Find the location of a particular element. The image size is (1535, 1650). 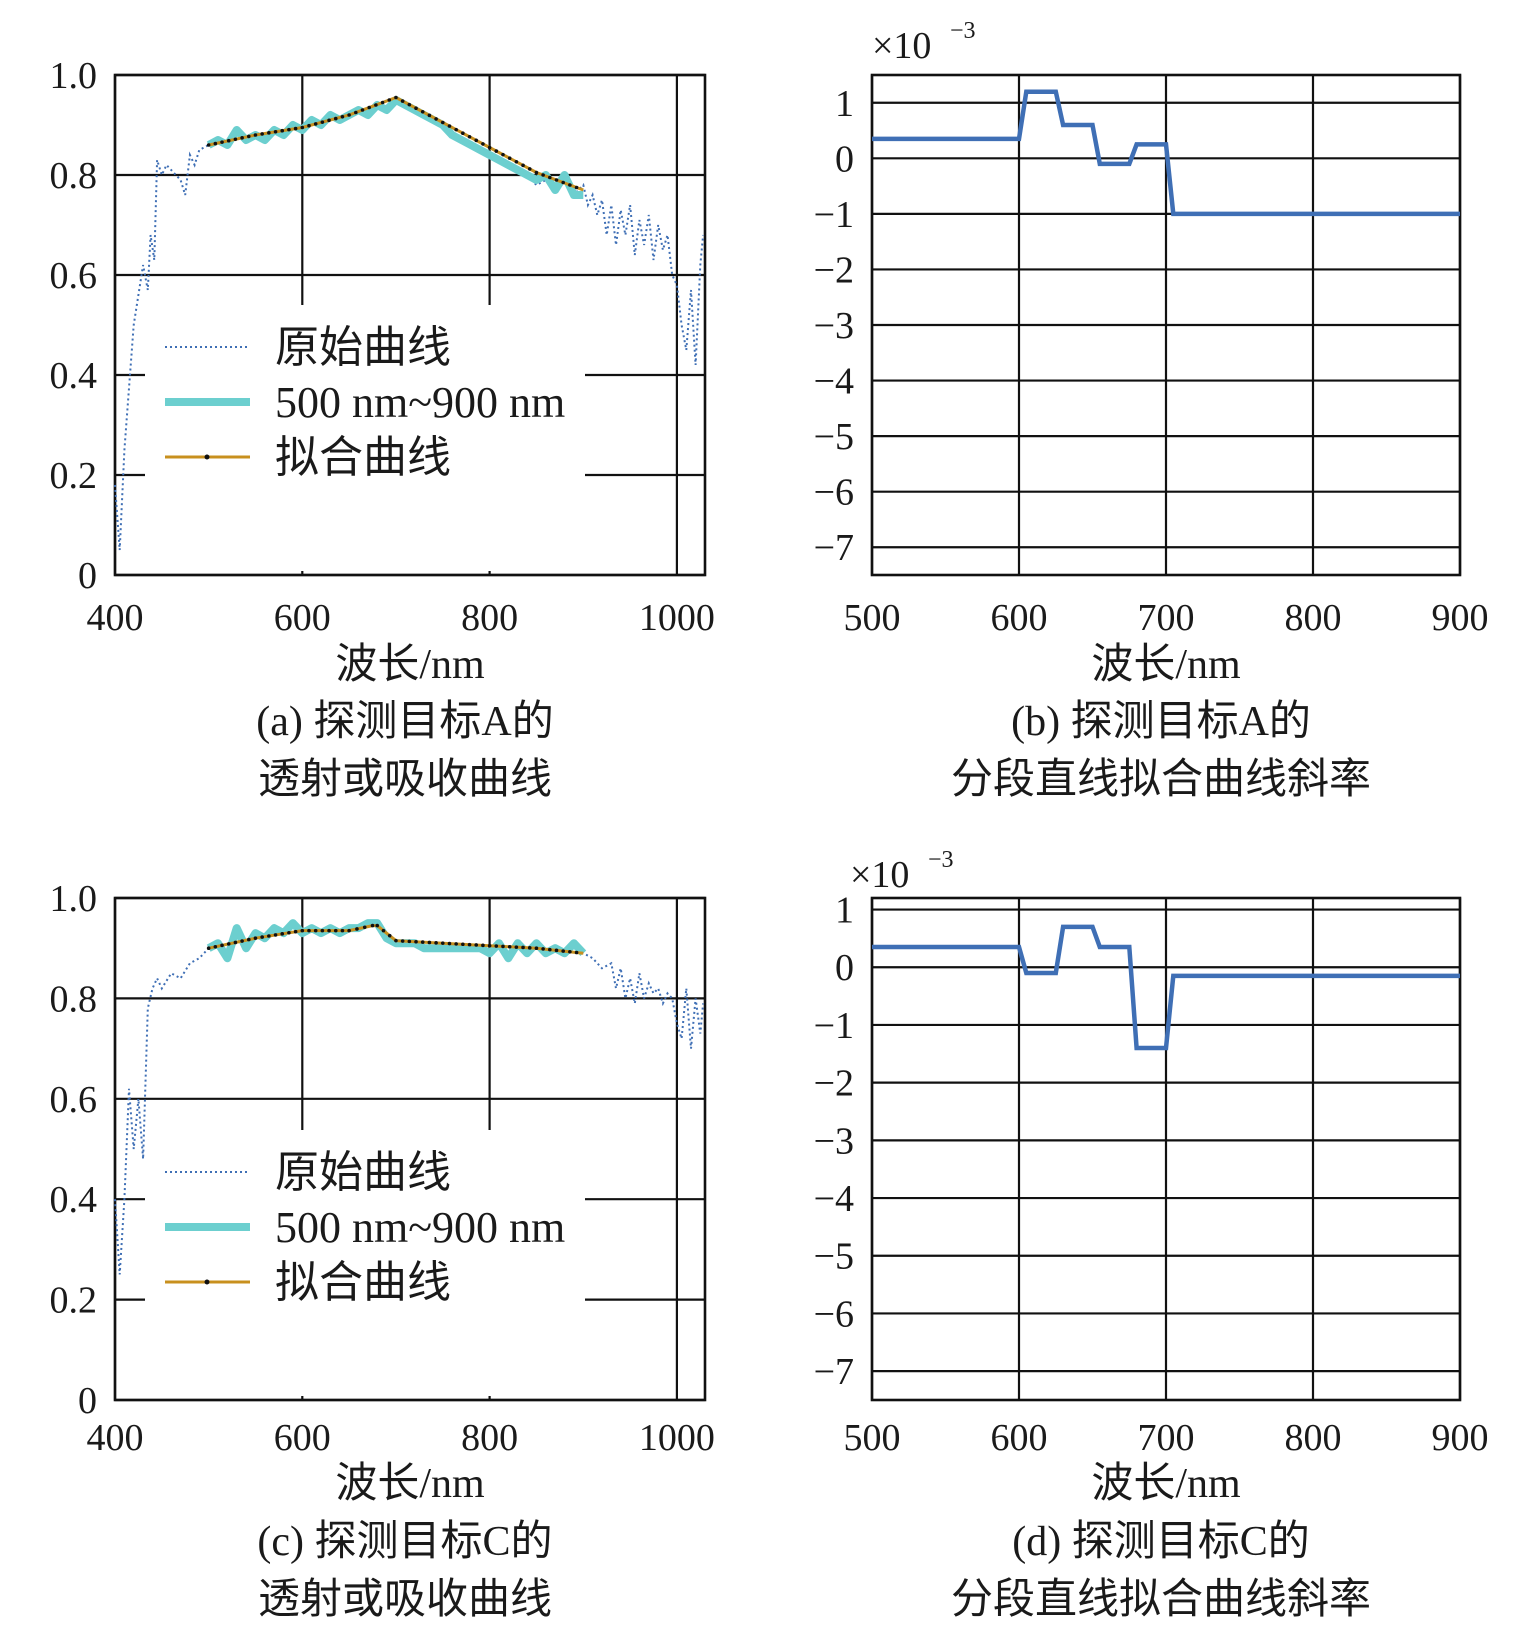

y-tick-label: 0.4 is located at coordinates (74, 1200).